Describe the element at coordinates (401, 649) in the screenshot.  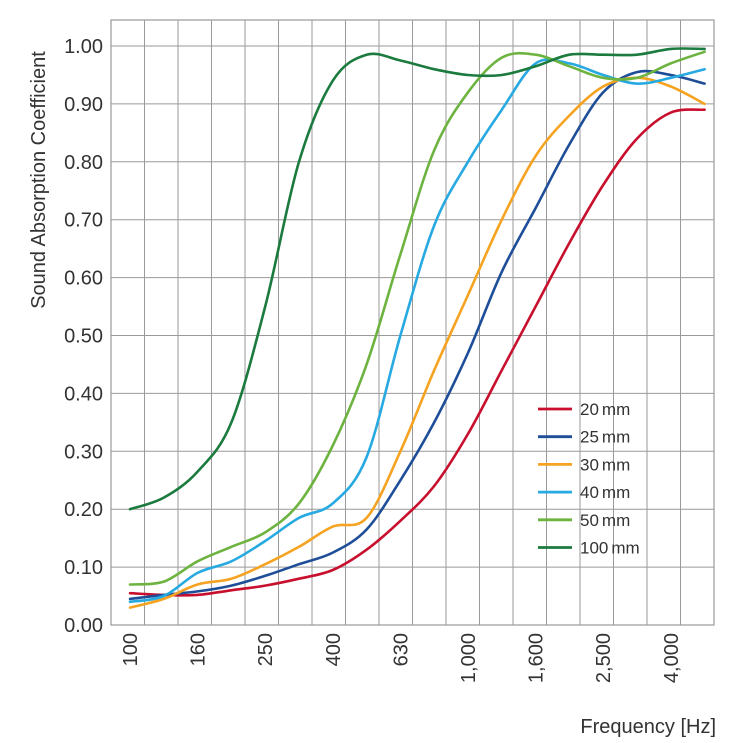
I see `x-tick-label: 630` at that location.